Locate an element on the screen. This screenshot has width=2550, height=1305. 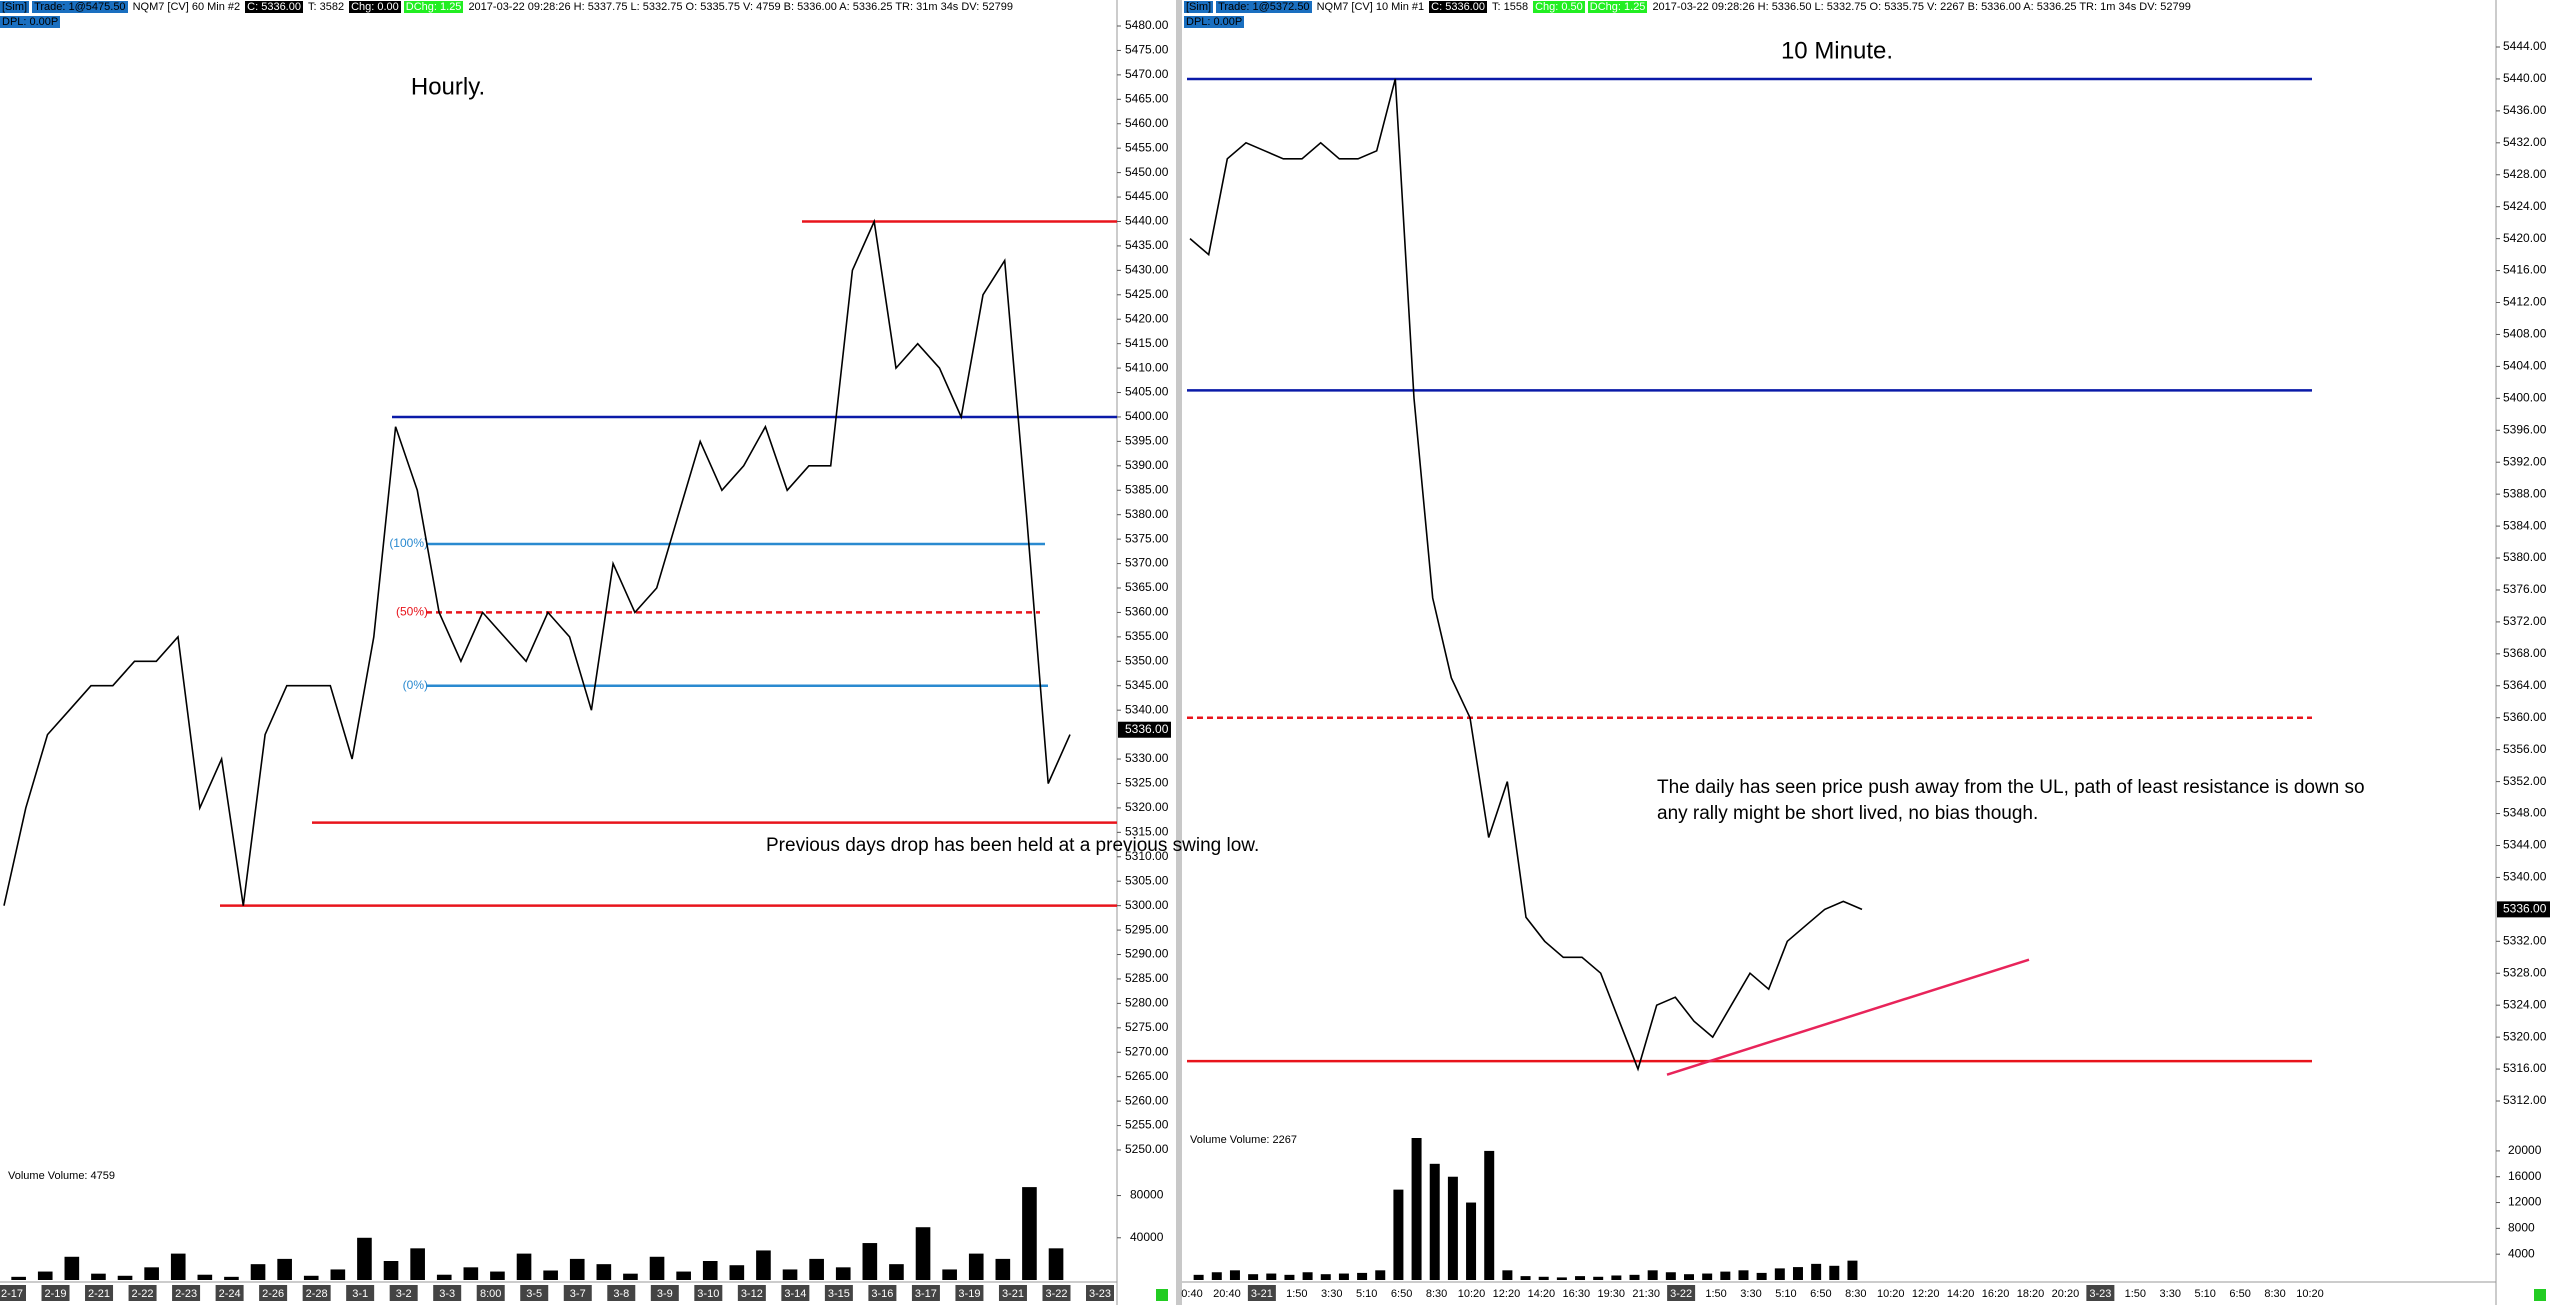
time-label: 20:20 is located at coordinates (2066, 1294).